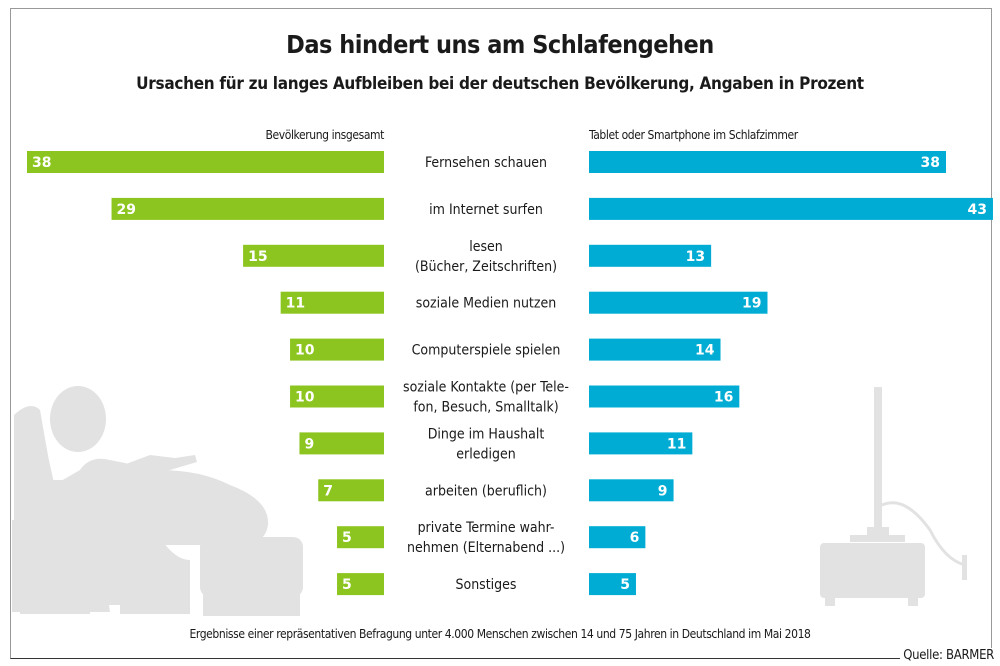 This screenshot has width=1000, height=666. I want to click on category-label: erledigen, so click(485, 454).